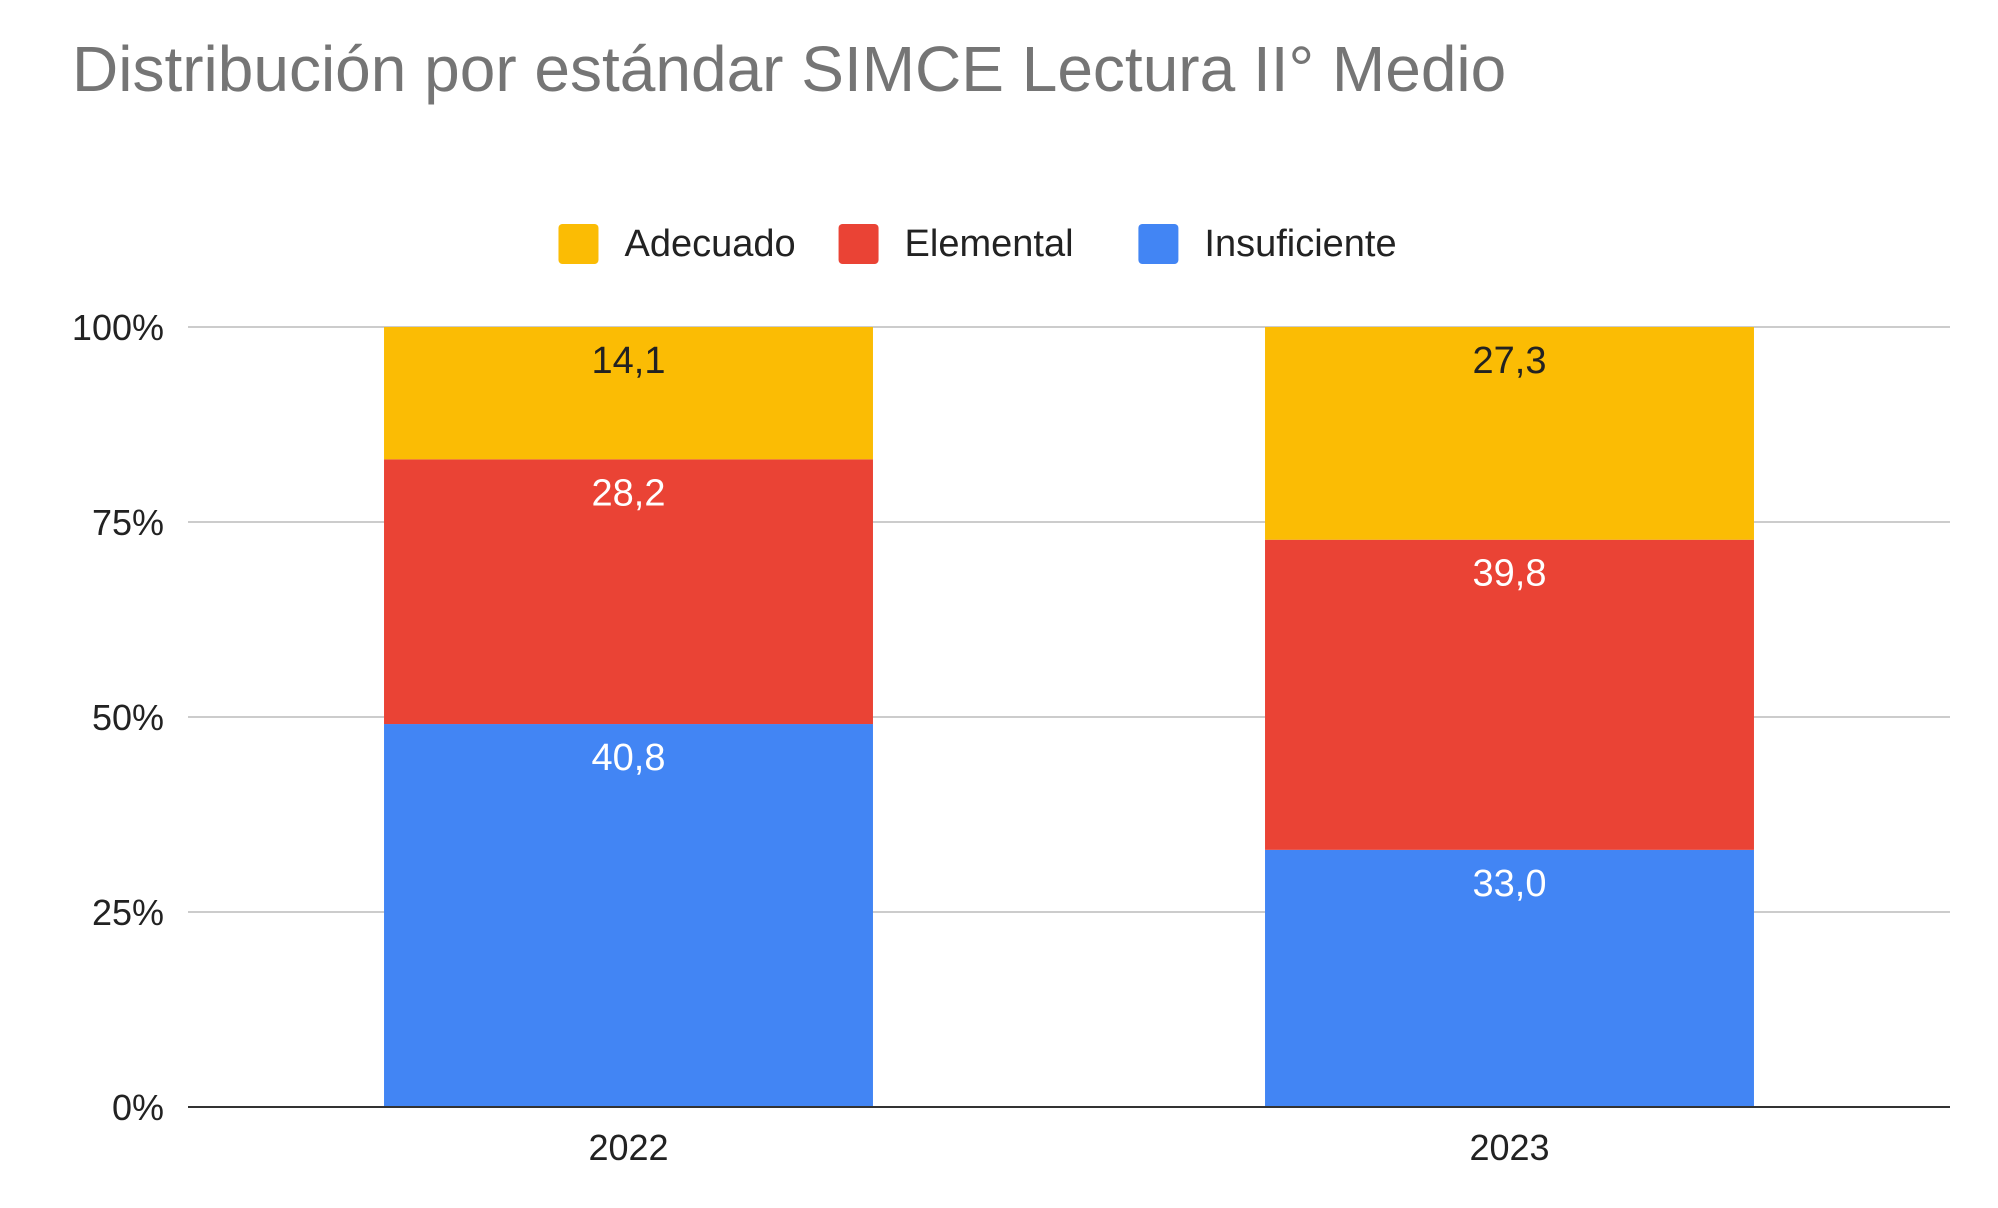 This screenshot has width=1998, height=1208. Describe the element at coordinates (1510, 574) in the screenshot. I see `data-label: 39,8` at that location.